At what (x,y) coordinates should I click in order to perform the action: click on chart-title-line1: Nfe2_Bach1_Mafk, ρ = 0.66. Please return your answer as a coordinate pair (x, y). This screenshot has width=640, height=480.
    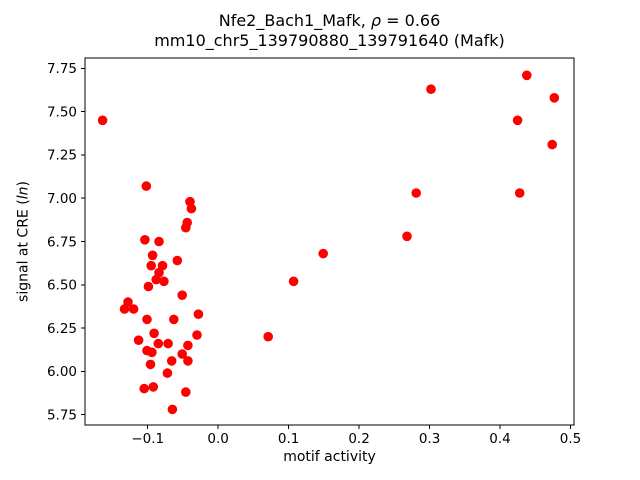
    Looking at the image, I should click on (329, 21).